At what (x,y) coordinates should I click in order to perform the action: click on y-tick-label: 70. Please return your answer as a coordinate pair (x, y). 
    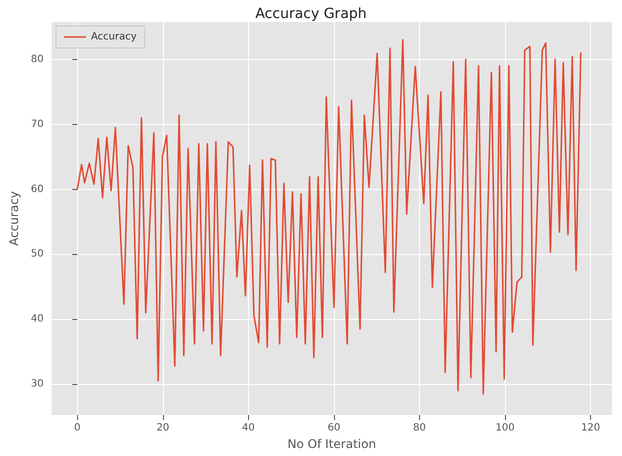
    Looking at the image, I should click on (37, 124).